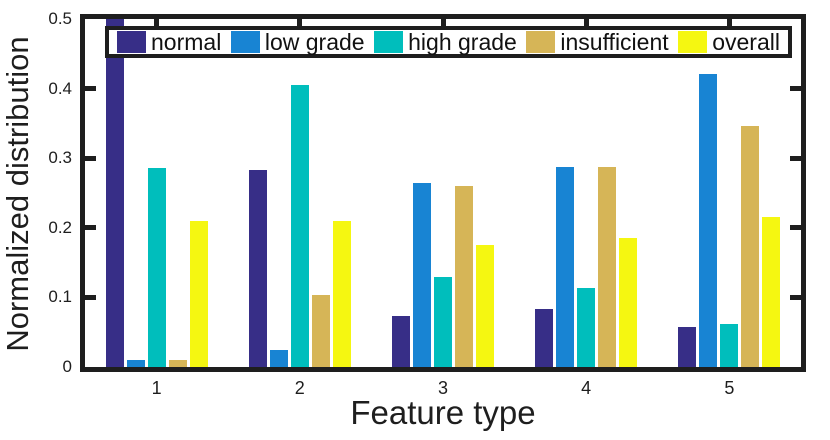 This screenshot has width=830, height=440. Describe the element at coordinates (462, 42) in the screenshot. I see `legend-label: high grade` at that location.